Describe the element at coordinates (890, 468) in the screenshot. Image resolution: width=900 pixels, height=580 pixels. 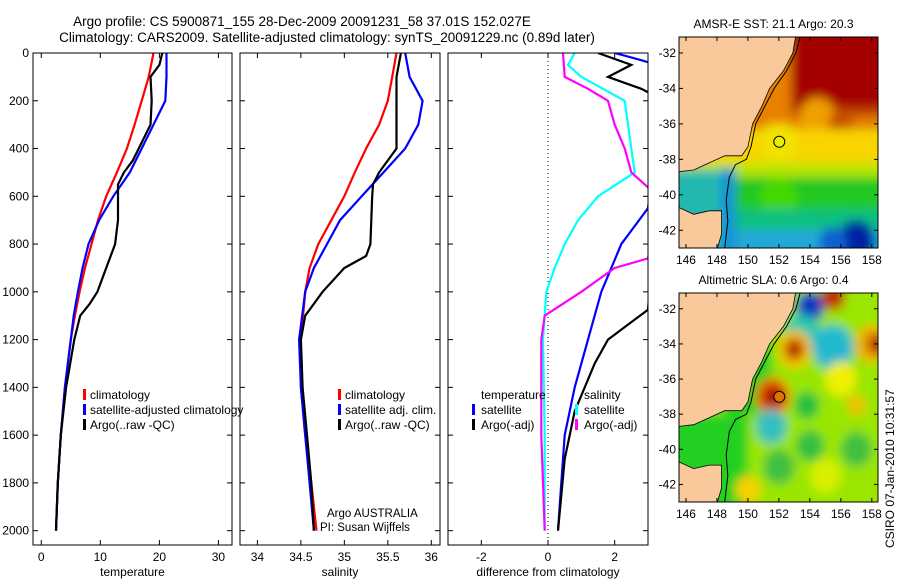
I see `timestamp-stamp: CSIRO 07-Jan-2010 10:31:57` at that location.